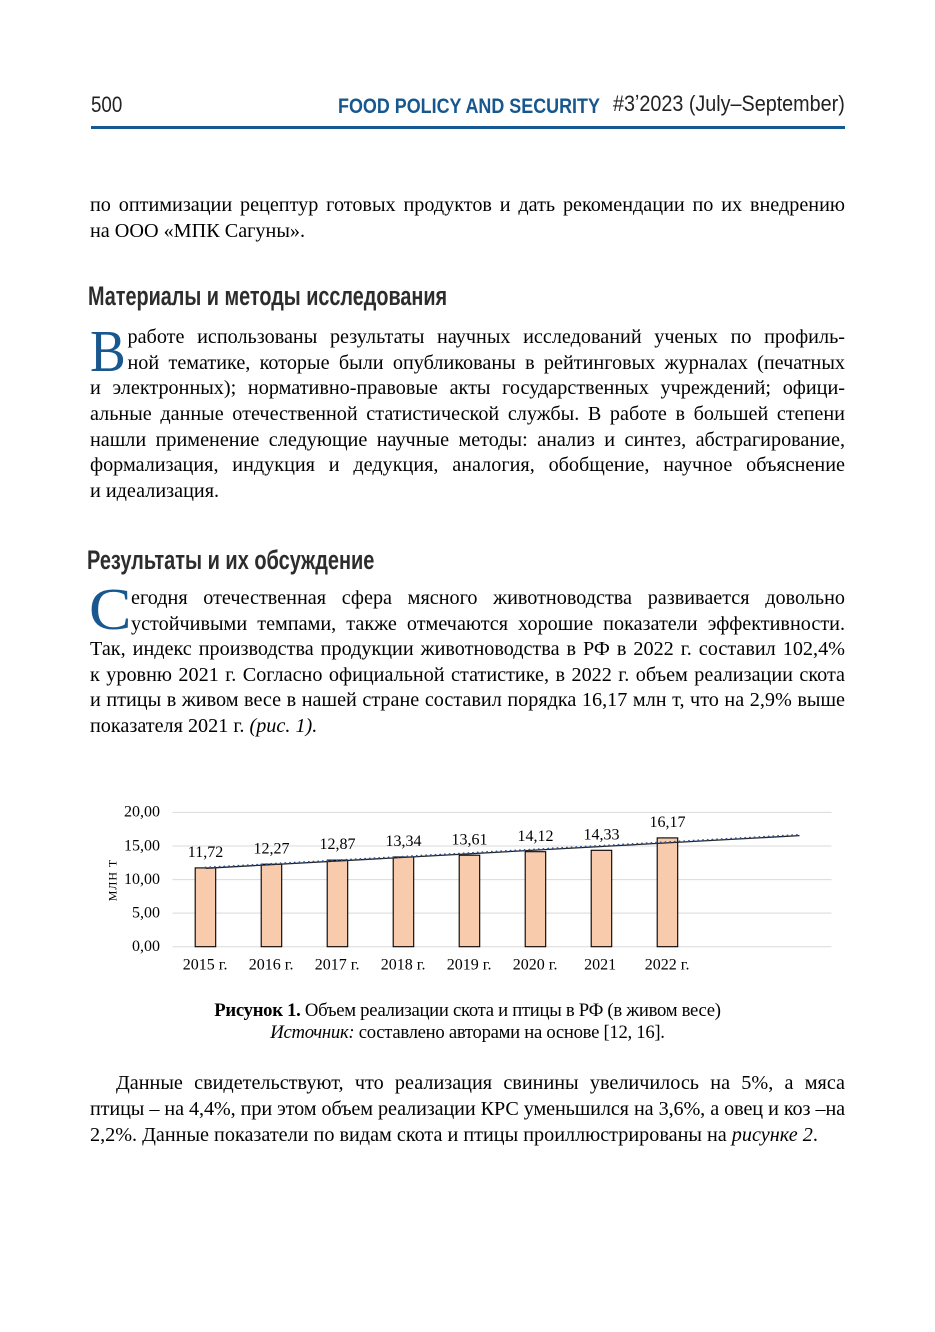 Image resolution: width=935 pixels, height=1332 pixels. What do you see at coordinates (600, 965) in the screenshot?
I see `svg-text: 2021` at bounding box center [600, 965].